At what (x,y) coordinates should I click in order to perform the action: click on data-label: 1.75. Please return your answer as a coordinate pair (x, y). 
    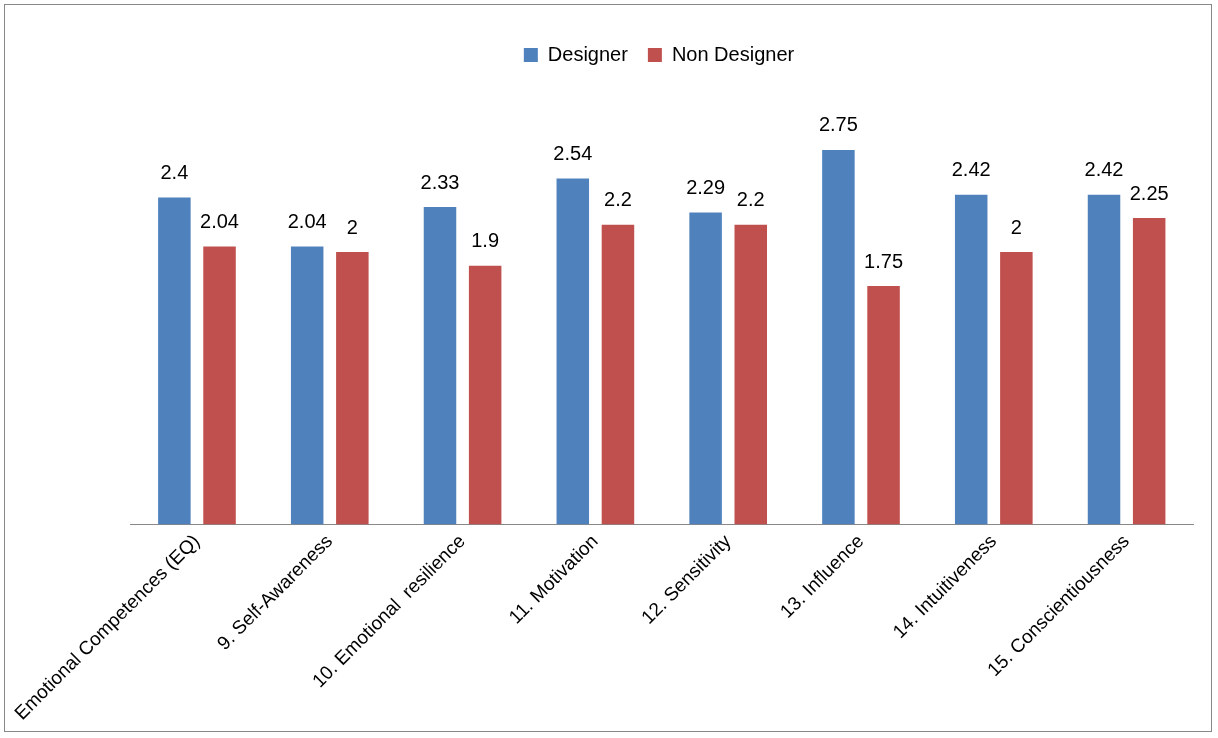
    Looking at the image, I should click on (884, 260).